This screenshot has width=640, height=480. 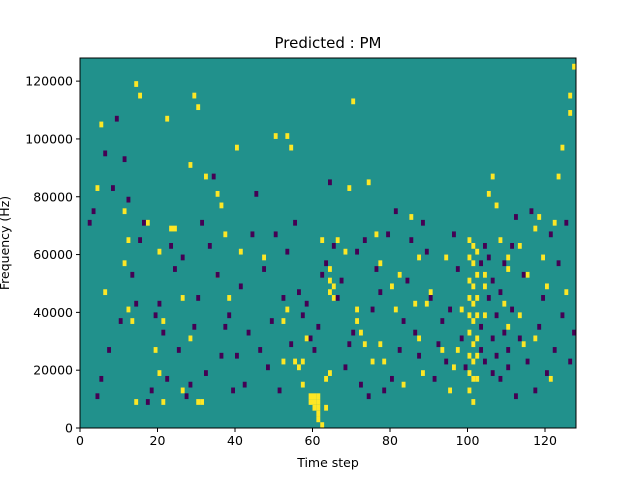 What do you see at coordinates (53, 196) in the screenshot?
I see `y-tick-label: 80000` at bounding box center [53, 196].